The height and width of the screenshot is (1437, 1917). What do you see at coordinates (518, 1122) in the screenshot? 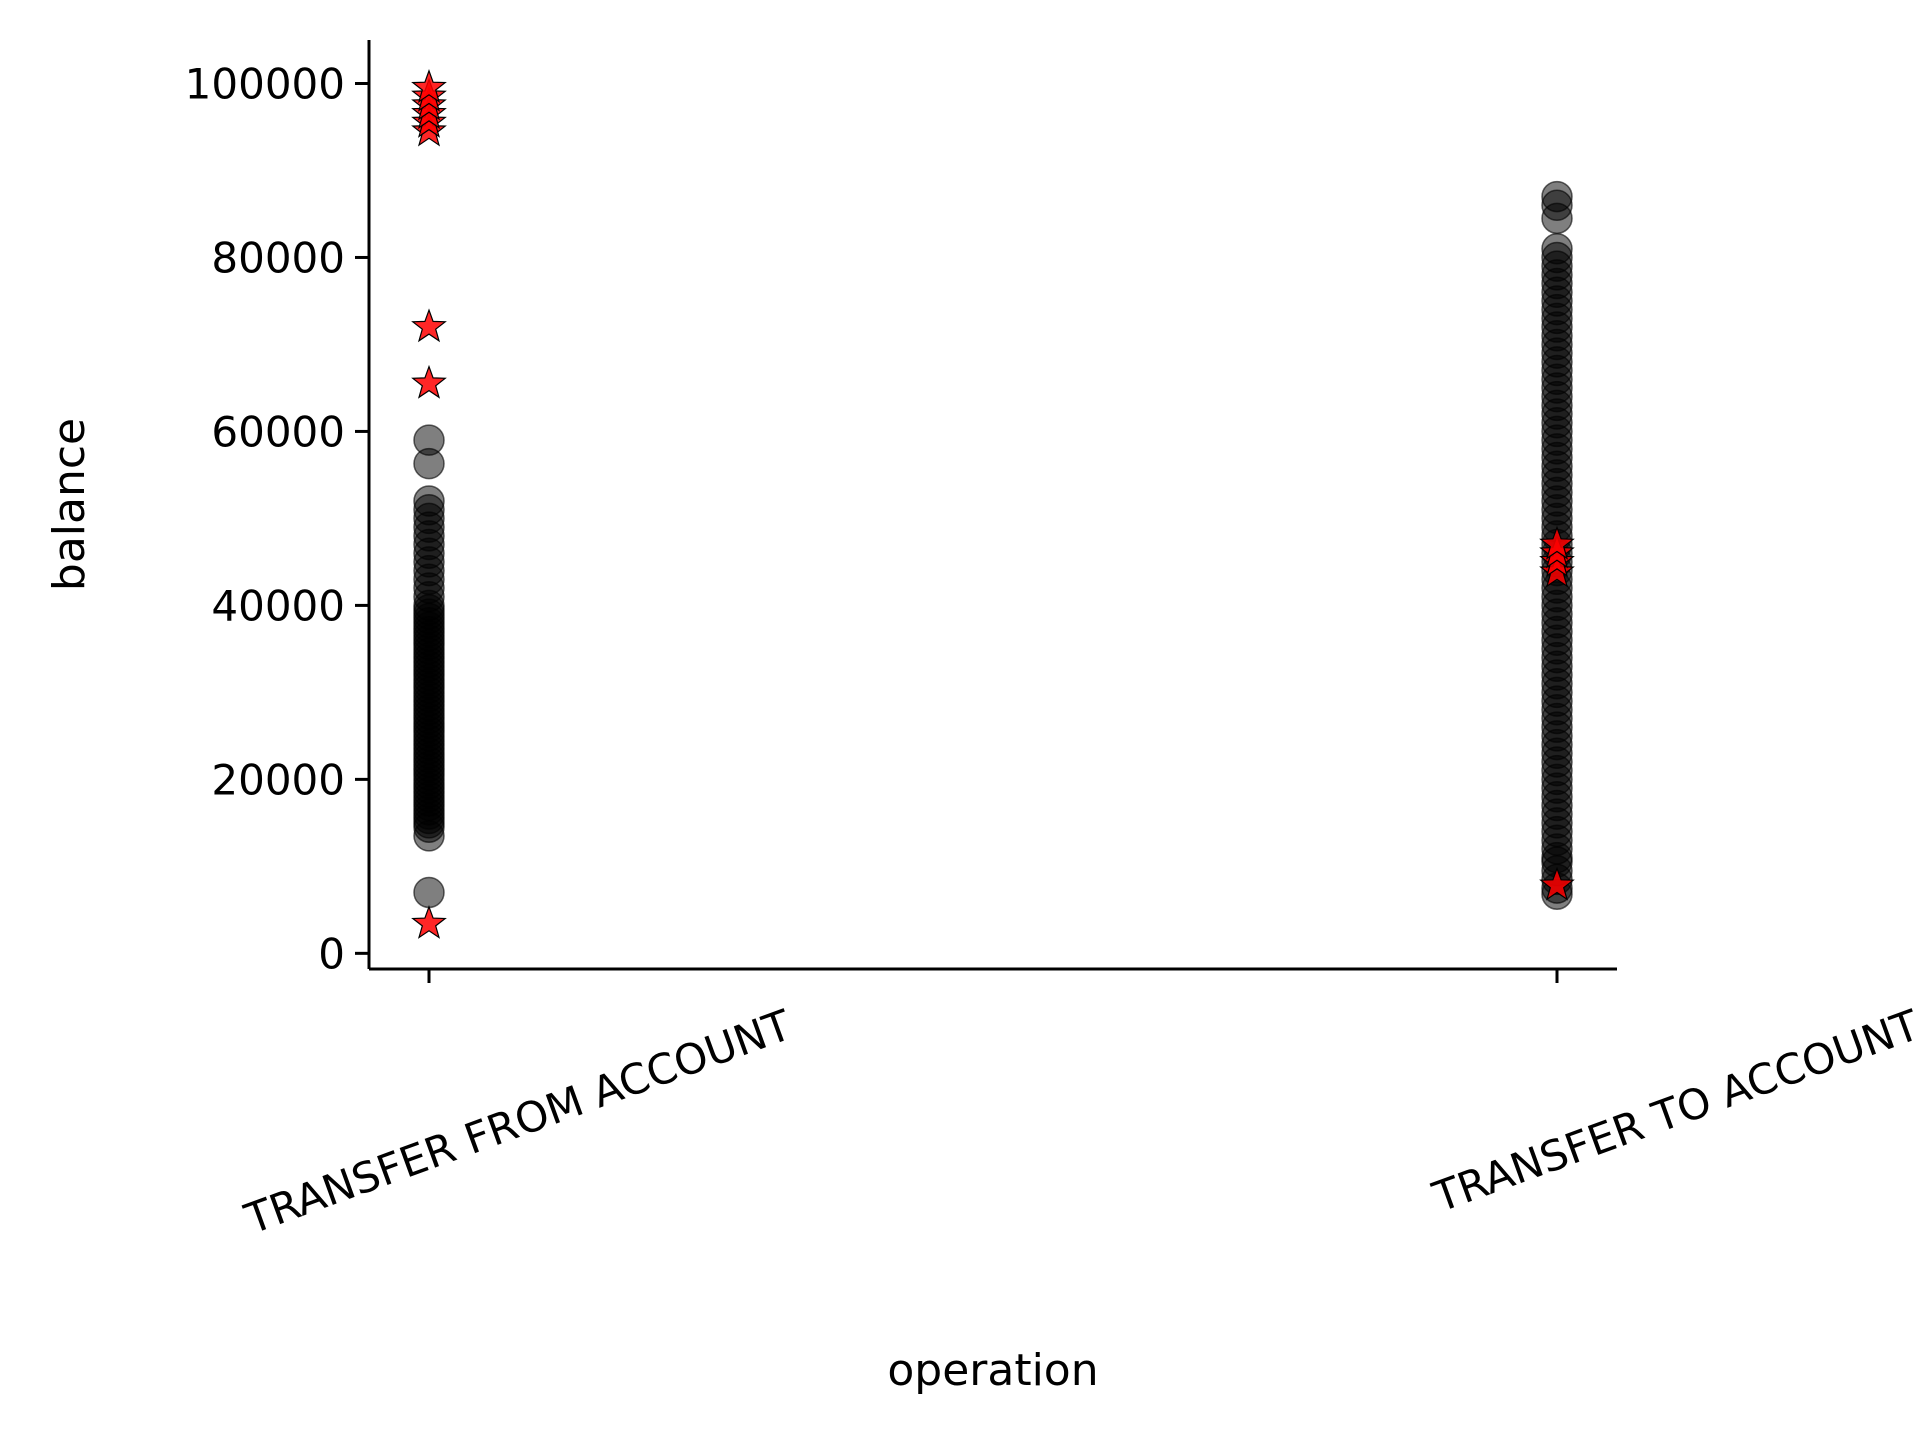
I see `x-tick-label: TRANSFER FROM ACCOUNT` at bounding box center [518, 1122].